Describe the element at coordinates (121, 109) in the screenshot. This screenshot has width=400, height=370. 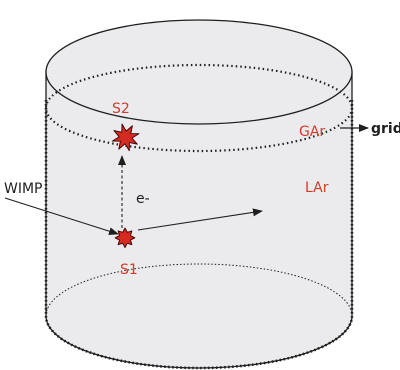
I see `s2-label: S2` at that location.